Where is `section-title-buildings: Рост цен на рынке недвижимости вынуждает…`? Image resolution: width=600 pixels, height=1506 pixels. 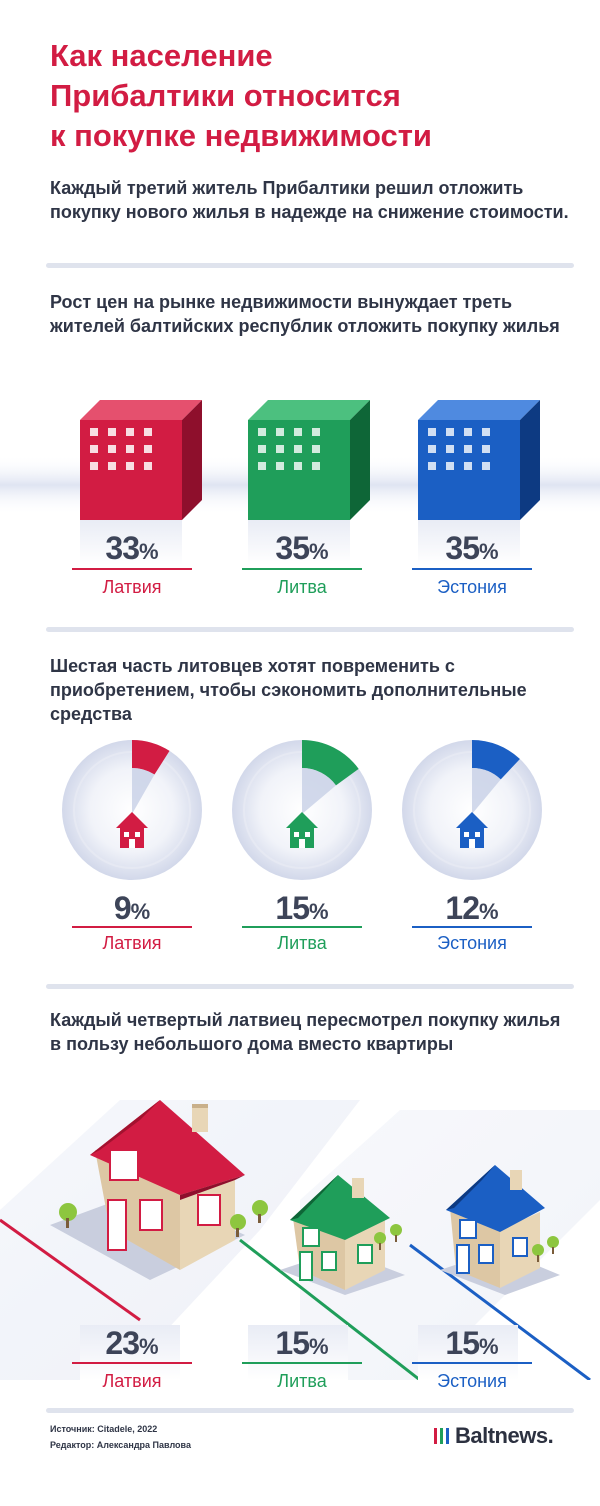 section-title-buildings: Рост цен на рынке недвижимости вынуждает… is located at coordinates (305, 314).